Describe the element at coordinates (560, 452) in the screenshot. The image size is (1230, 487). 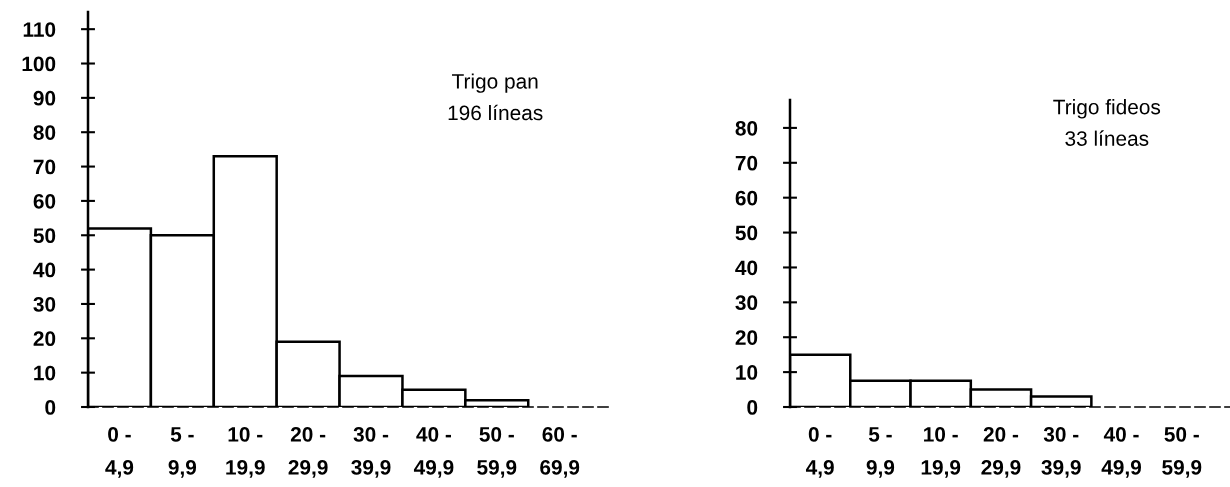
I see `x-tick-label: 60 - 69,9` at that location.